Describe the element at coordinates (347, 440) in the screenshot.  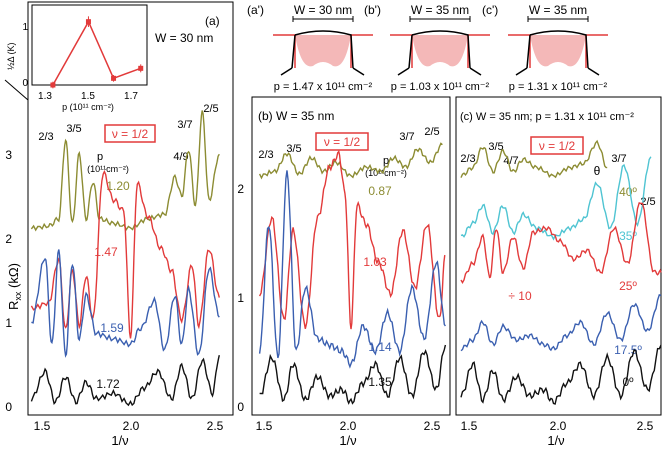
I see `x-axis-label-b: 1/ν` at that location.